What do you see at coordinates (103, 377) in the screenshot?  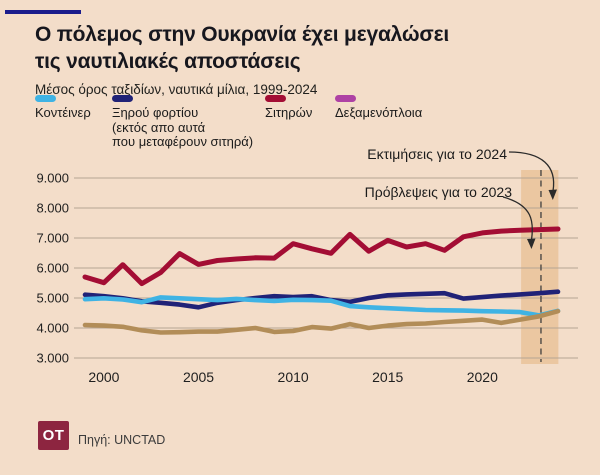 I see `x-tick-label: 2000` at bounding box center [103, 377].